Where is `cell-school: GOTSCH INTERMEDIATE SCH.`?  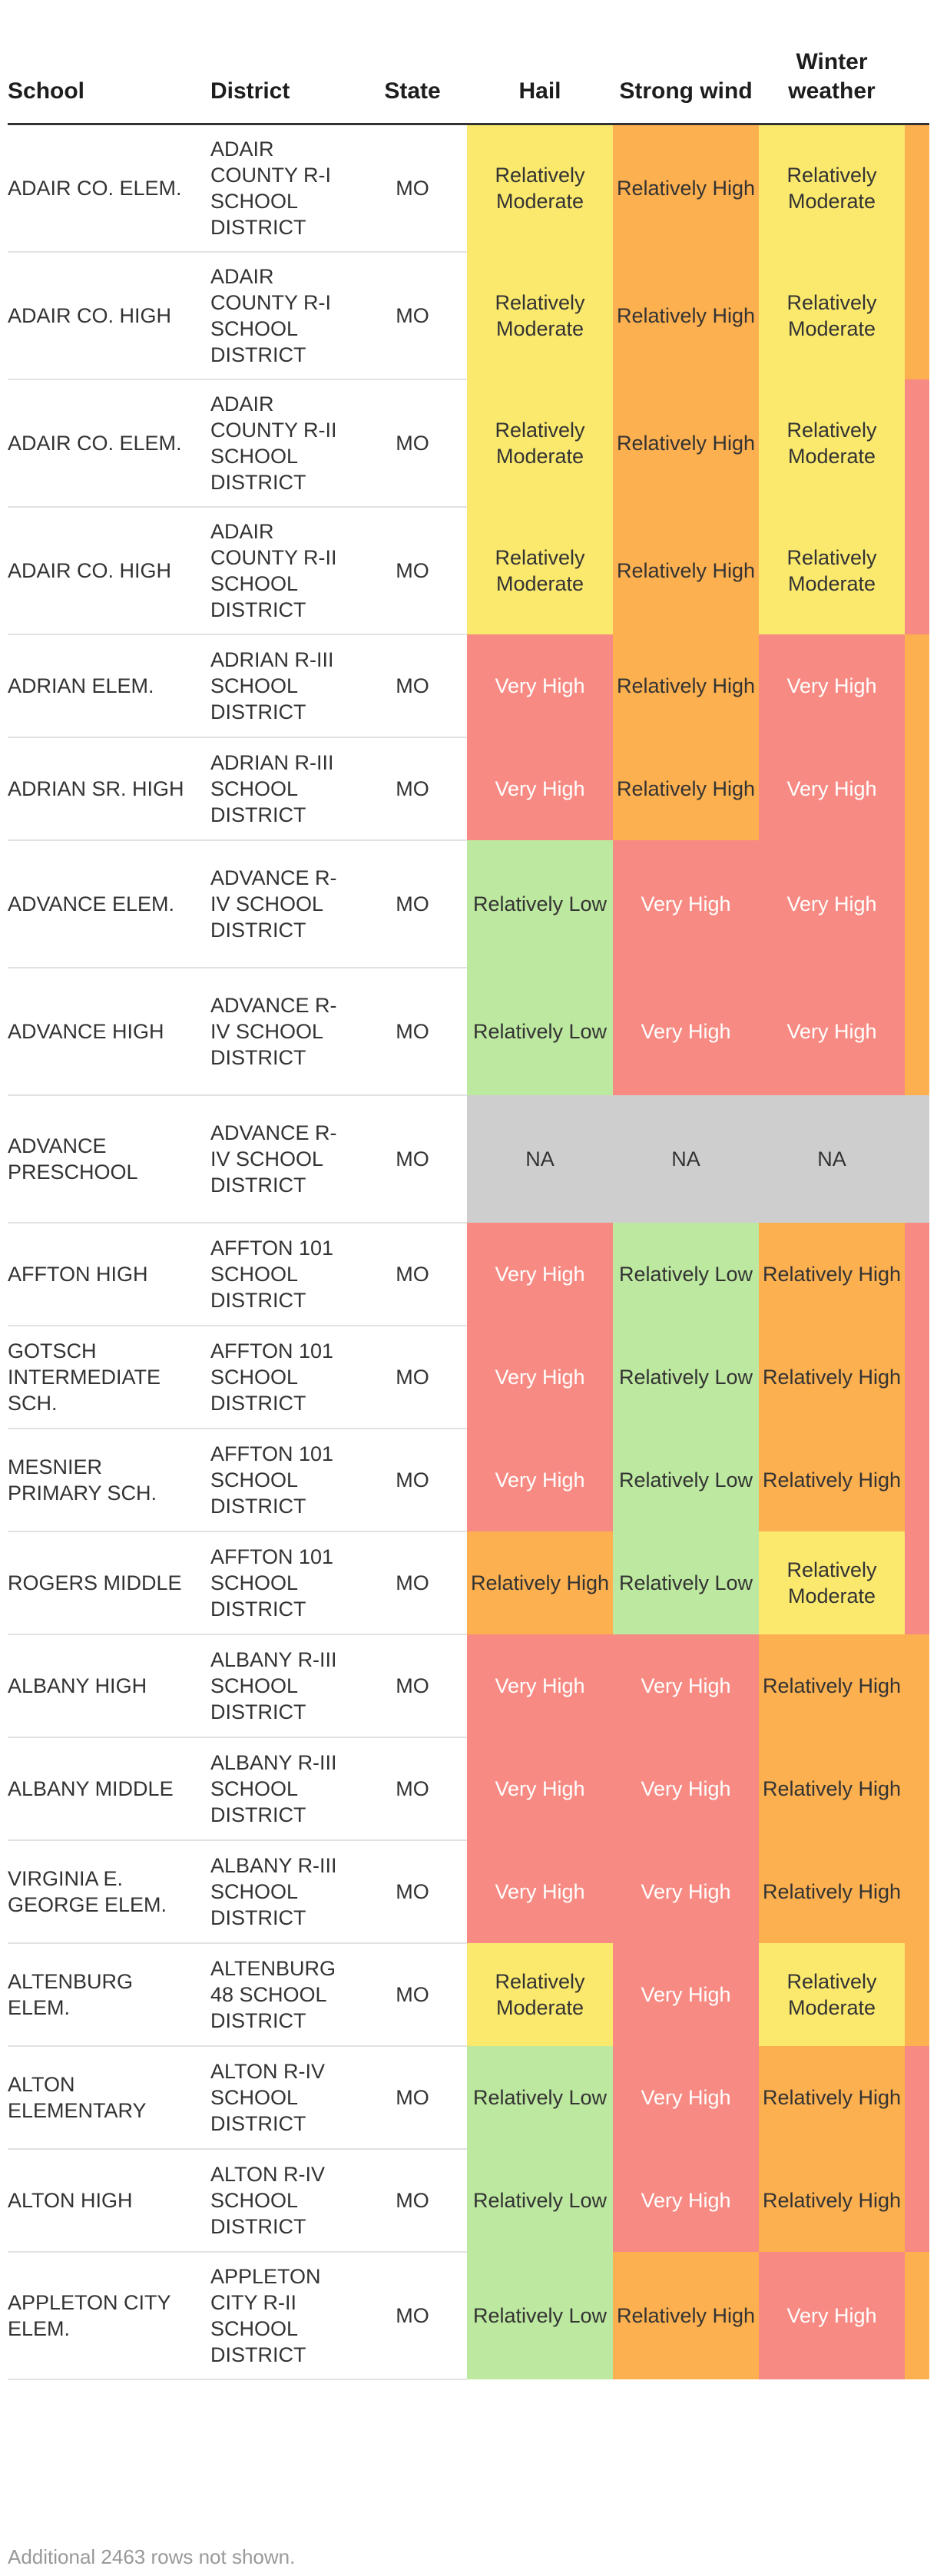
cell-school: GOTSCH INTERMEDIATE SCH. is located at coordinates (109, 1377).